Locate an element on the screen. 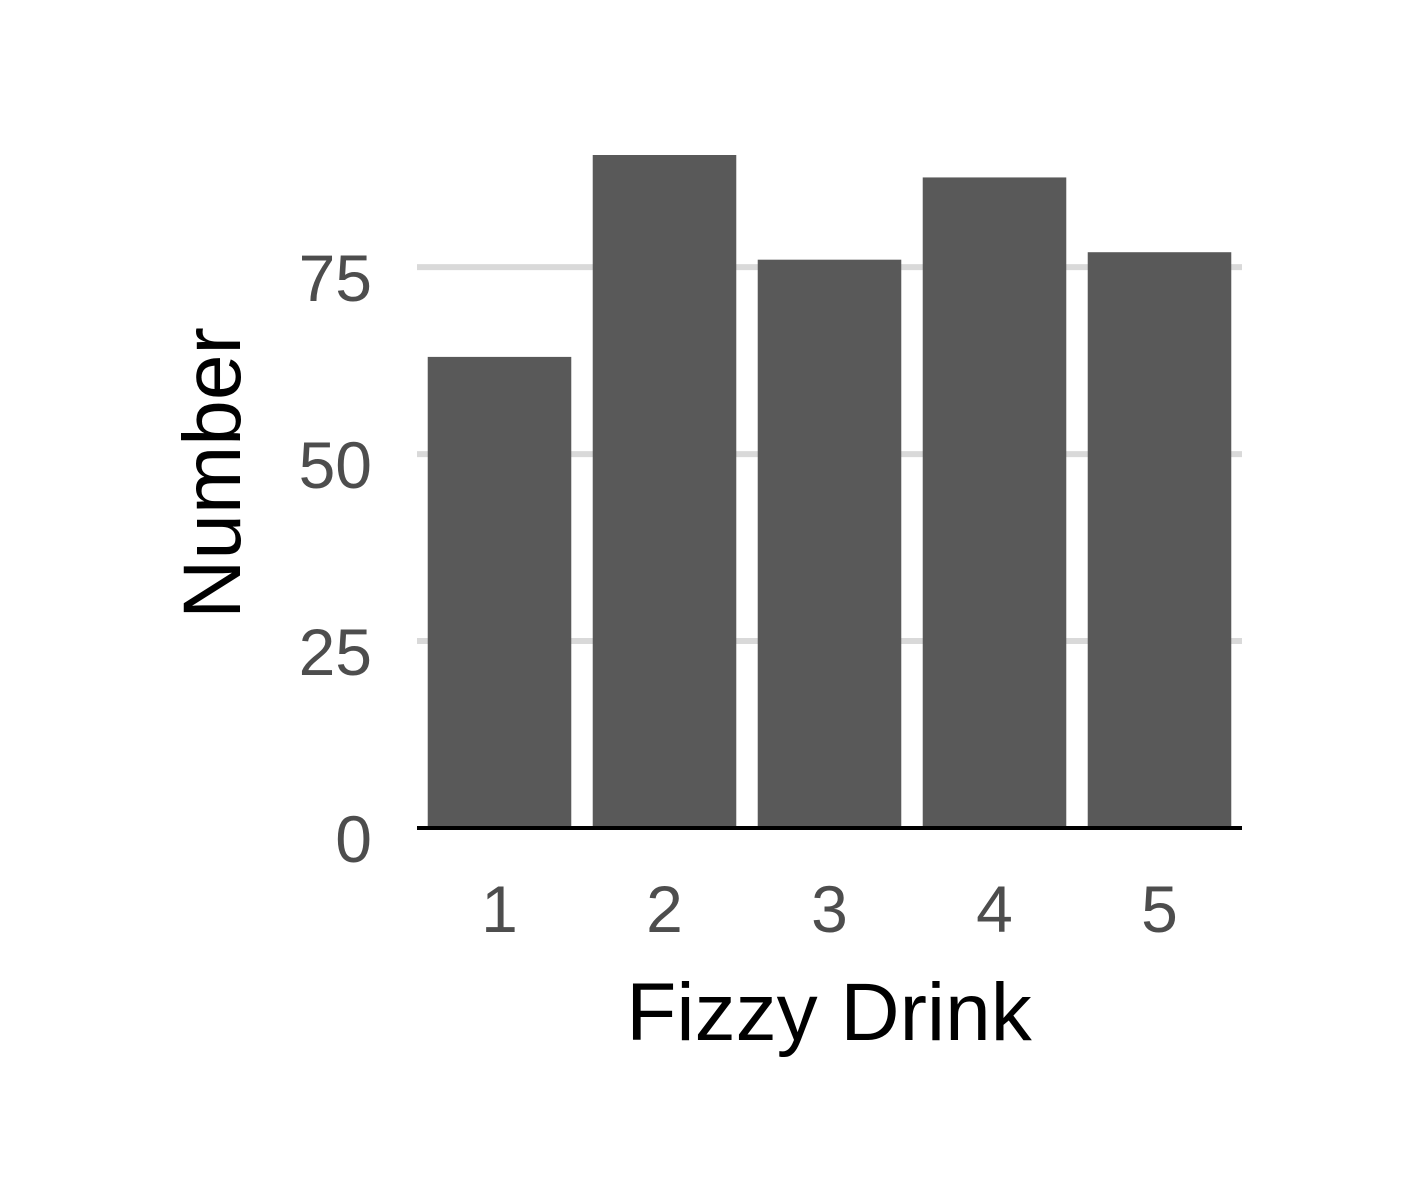 The width and height of the screenshot is (1417, 1181). x-tick-label-2: 2 is located at coordinates (664, 909).